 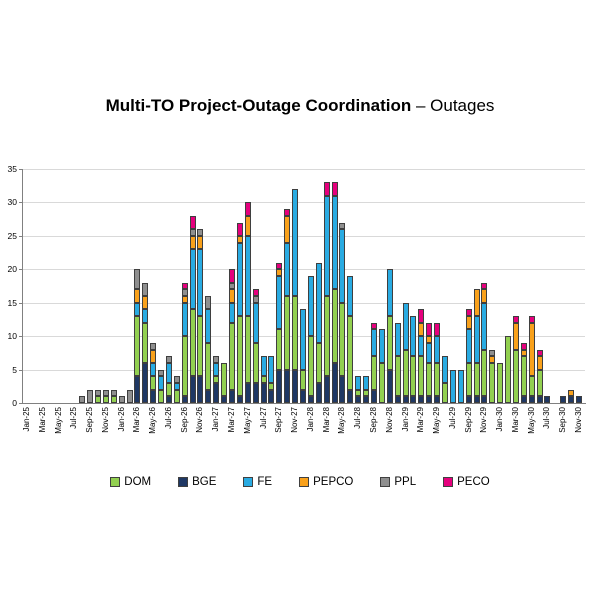 I want to click on x-label-Mar-26: Mar-26, so click(x=137, y=420).